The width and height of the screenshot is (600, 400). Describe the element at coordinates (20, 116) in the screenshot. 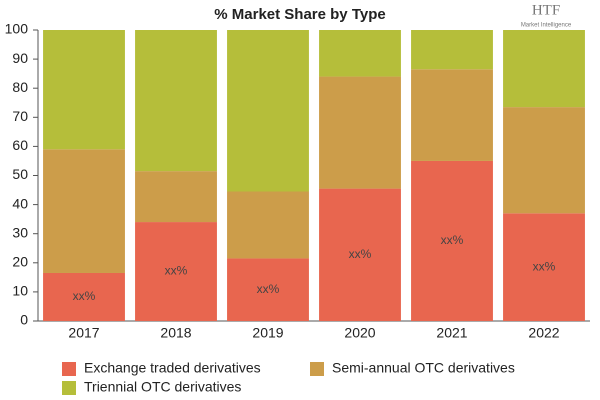

I see `y-tick-label: 70` at that location.